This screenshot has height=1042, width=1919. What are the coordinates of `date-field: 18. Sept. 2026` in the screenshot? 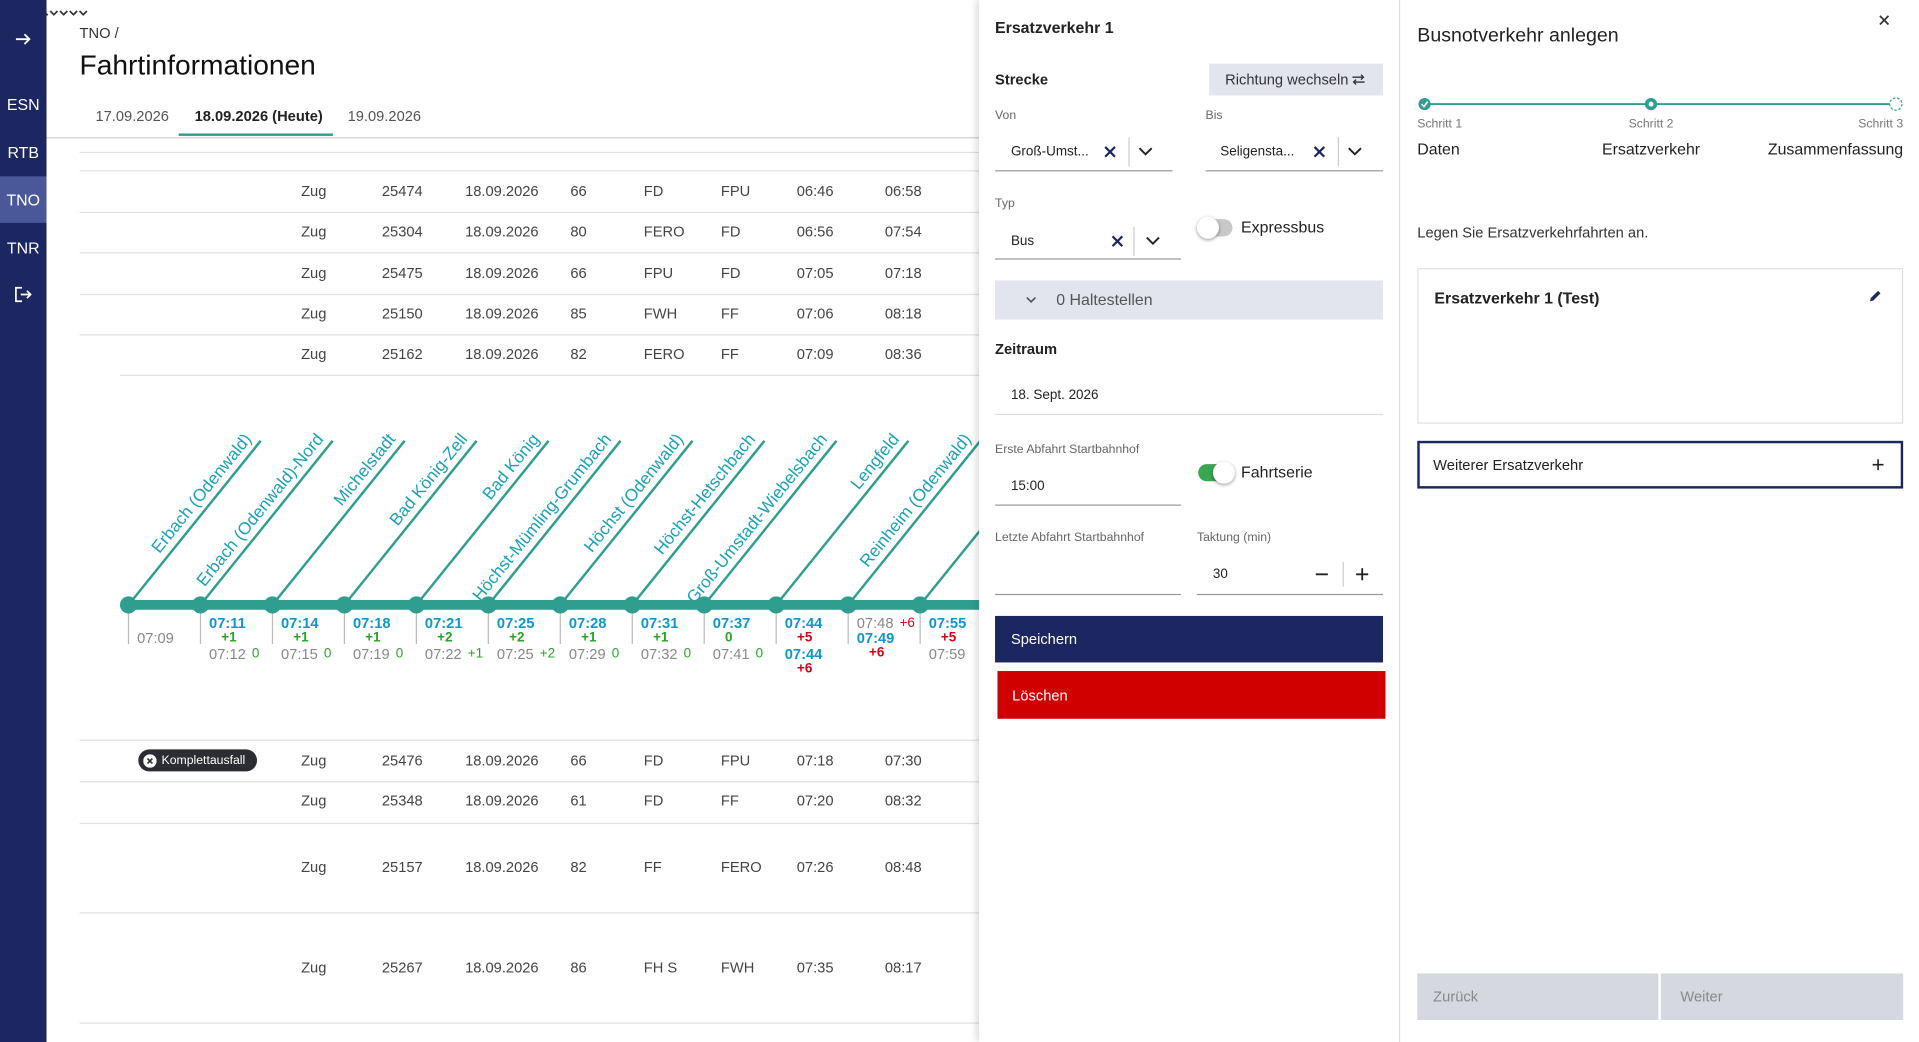 It's located at (1054, 395).